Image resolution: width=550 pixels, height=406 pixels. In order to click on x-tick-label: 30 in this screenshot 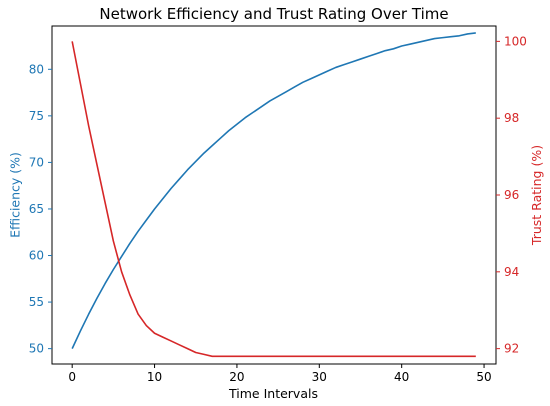, I will do `click(319, 377)`.